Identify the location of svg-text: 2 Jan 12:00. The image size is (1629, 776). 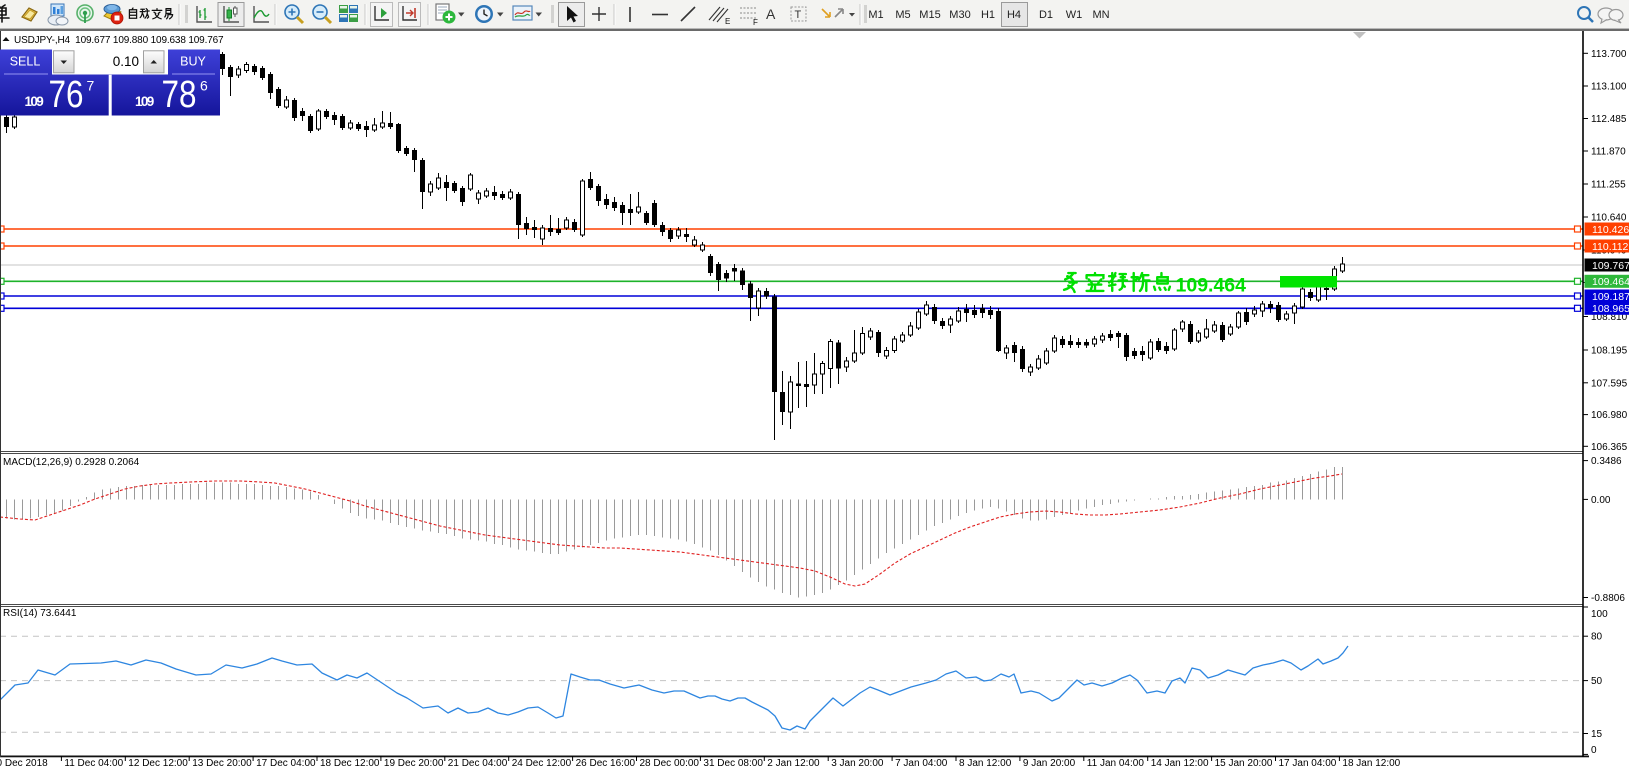
(793, 763).